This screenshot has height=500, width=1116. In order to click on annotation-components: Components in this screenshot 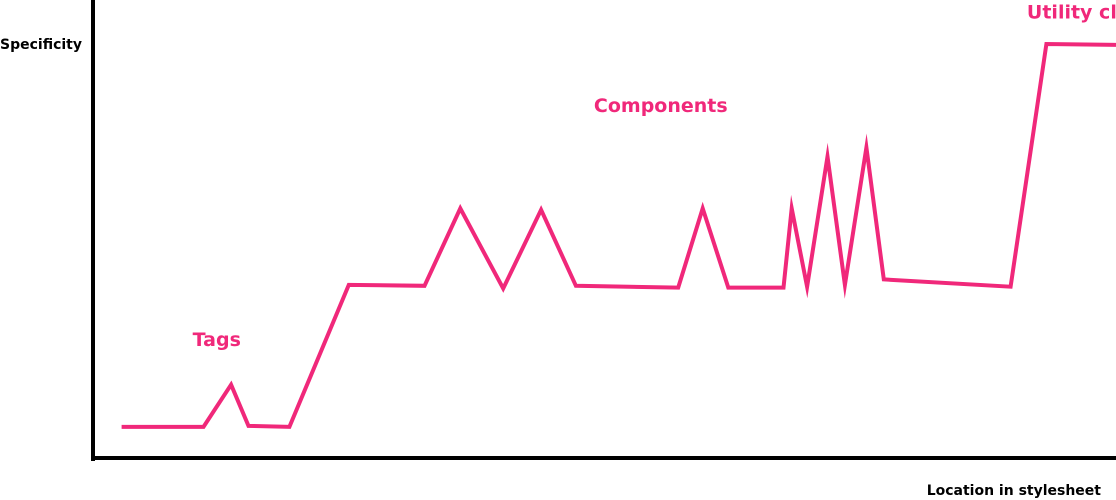, I will do `click(661, 106)`.